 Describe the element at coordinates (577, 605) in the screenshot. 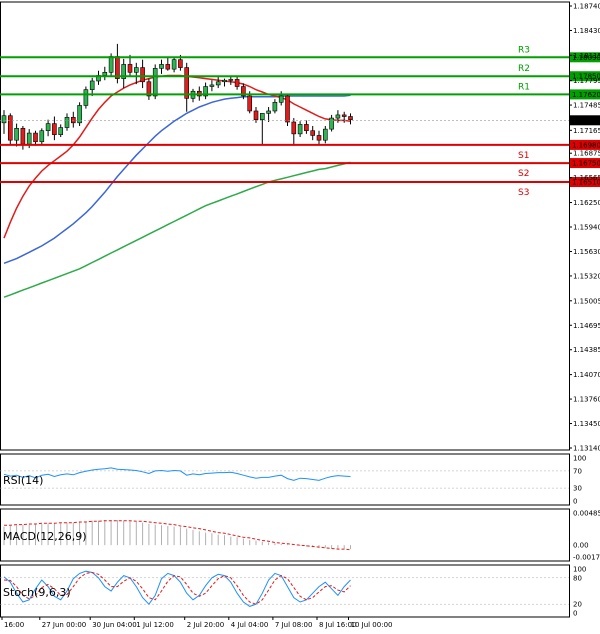

I see `stoch-tick-label: 20` at that location.